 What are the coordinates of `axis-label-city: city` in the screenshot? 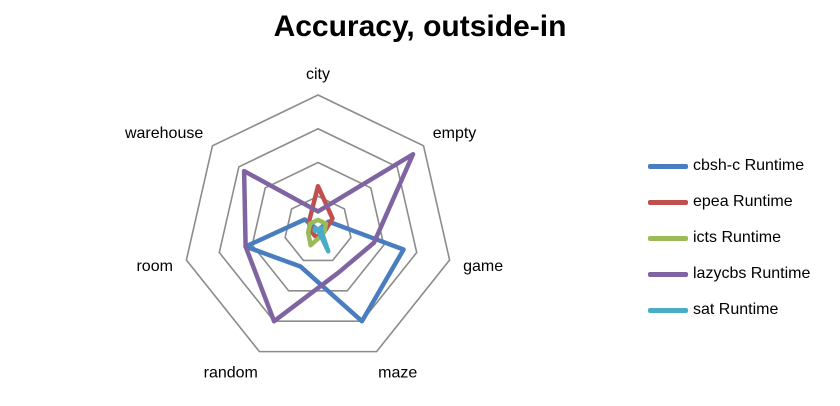 It's located at (318, 74).